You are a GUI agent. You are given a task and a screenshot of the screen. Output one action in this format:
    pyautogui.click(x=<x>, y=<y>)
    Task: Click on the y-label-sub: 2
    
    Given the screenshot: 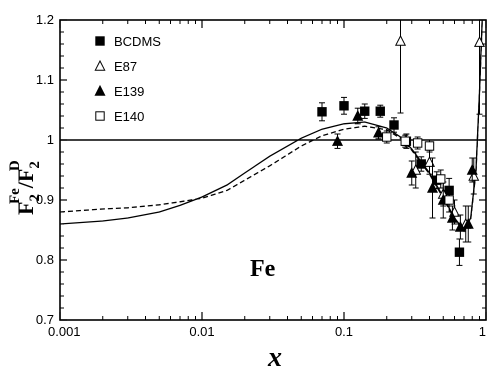 What is the action you would take?
    pyautogui.click(x=35, y=198)
    